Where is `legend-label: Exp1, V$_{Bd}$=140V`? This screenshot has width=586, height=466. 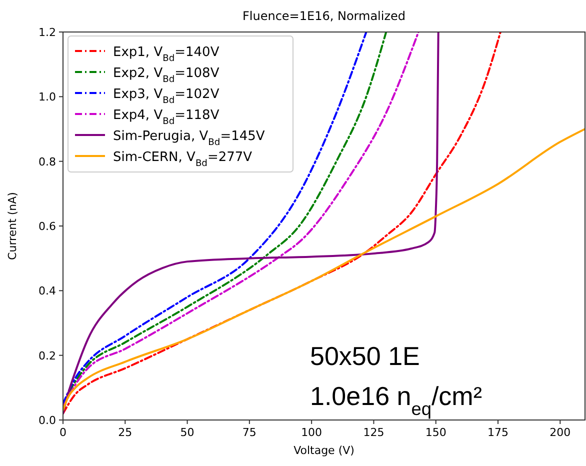 legend-label: Exp1, V$_{Bd}$=140V is located at coordinates (166, 54).